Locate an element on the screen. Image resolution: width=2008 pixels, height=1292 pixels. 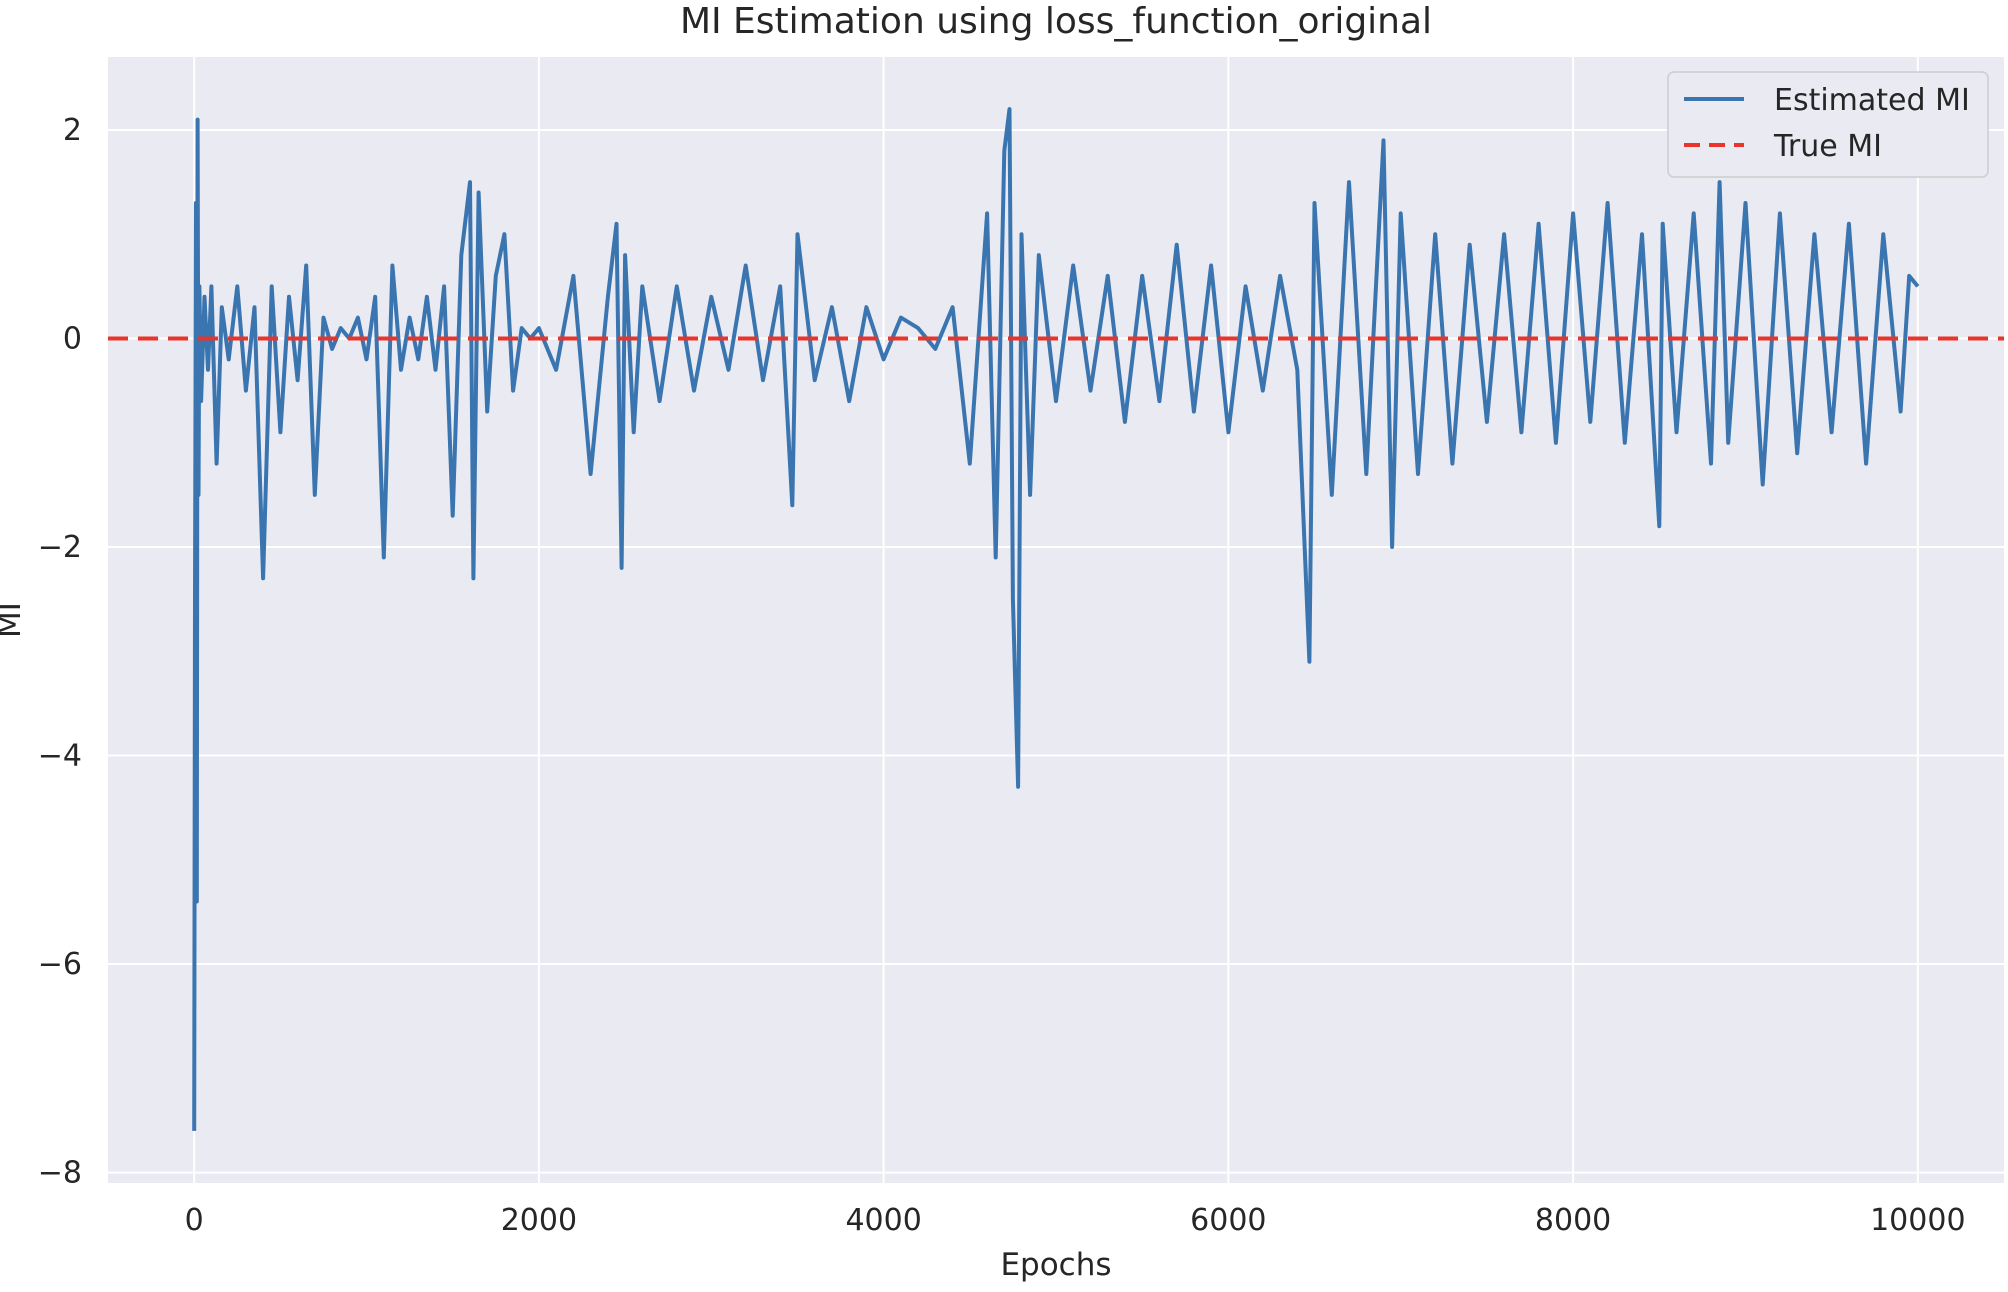
y-tick-label: −8 is located at coordinates (60, 1173).